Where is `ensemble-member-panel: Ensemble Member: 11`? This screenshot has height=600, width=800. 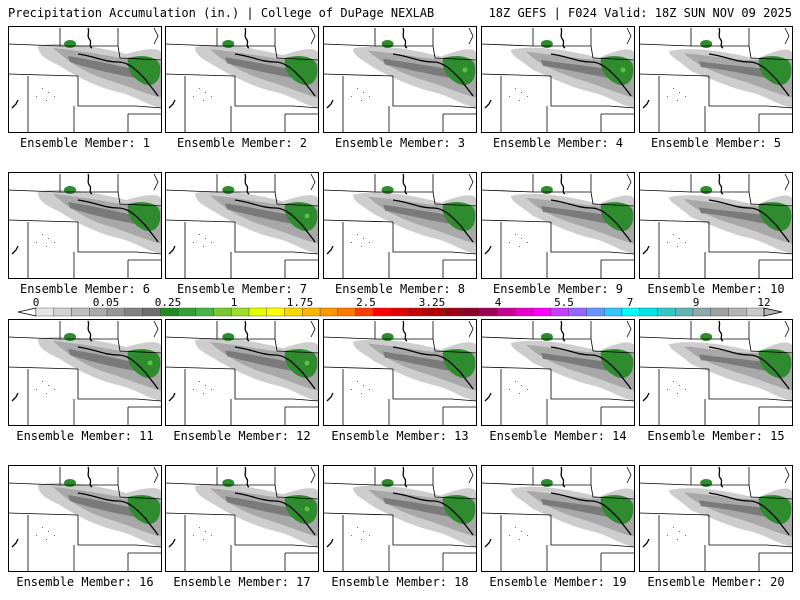
ensemble-member-panel: Ensemble Member: 11 is located at coordinates (85, 381).